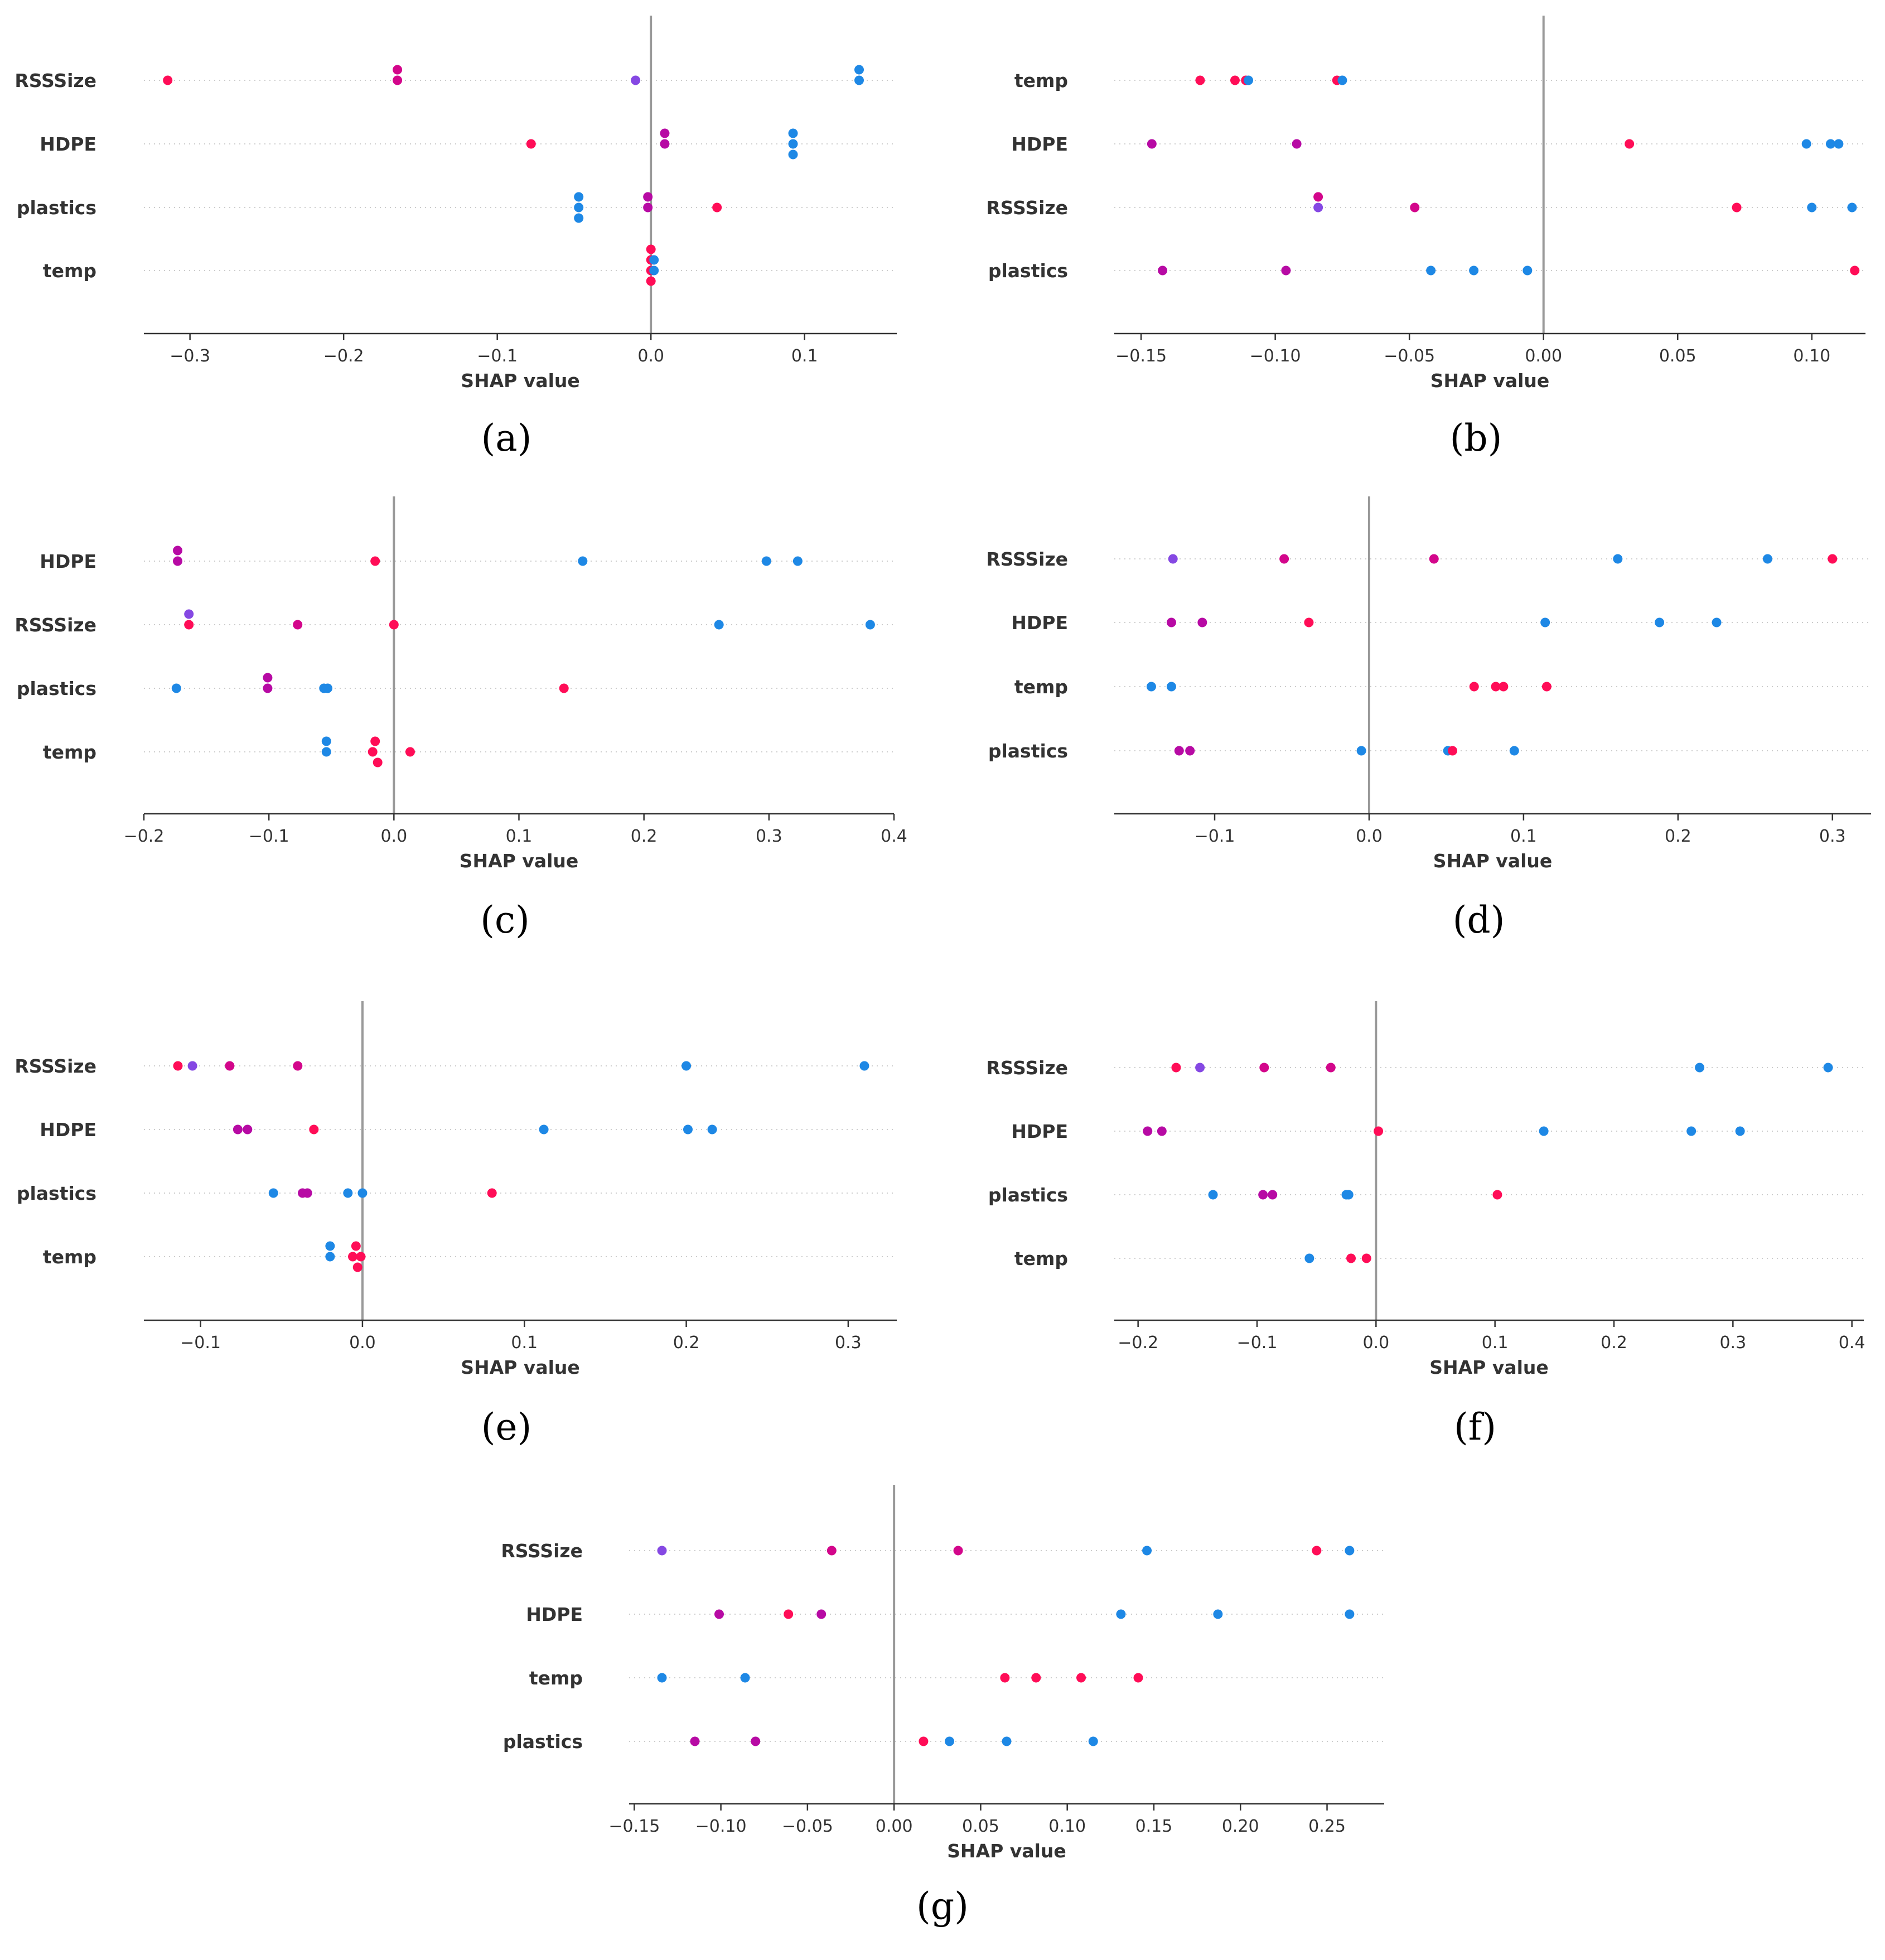 Image resolution: width=1885 pixels, height=1960 pixels. I want to click on panel-label: (b), so click(1476, 438).